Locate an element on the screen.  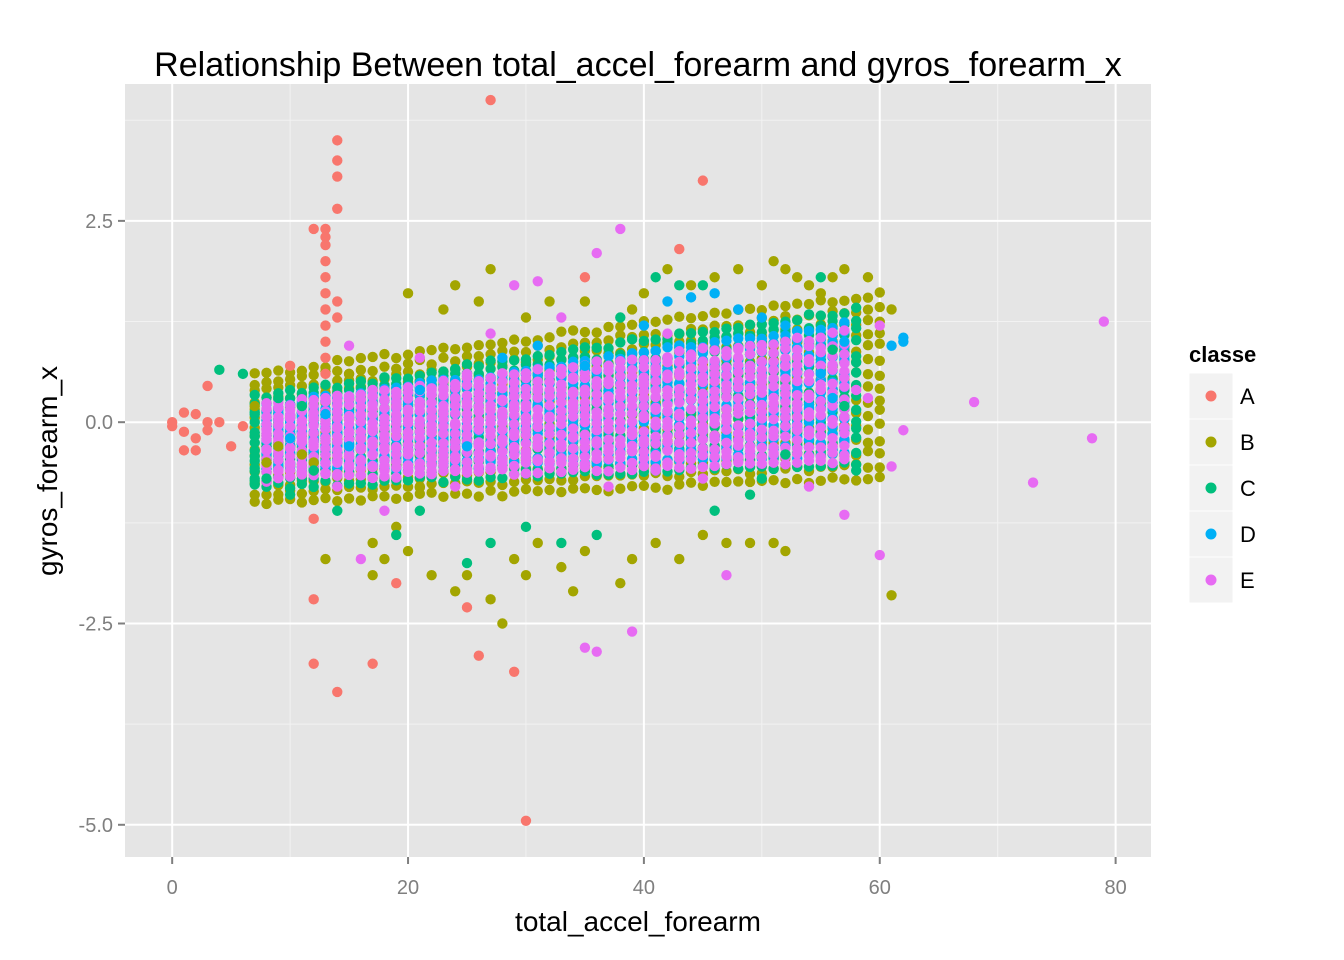
x-axis-title: total_accel_forearm is located at coordinates (638, 921).